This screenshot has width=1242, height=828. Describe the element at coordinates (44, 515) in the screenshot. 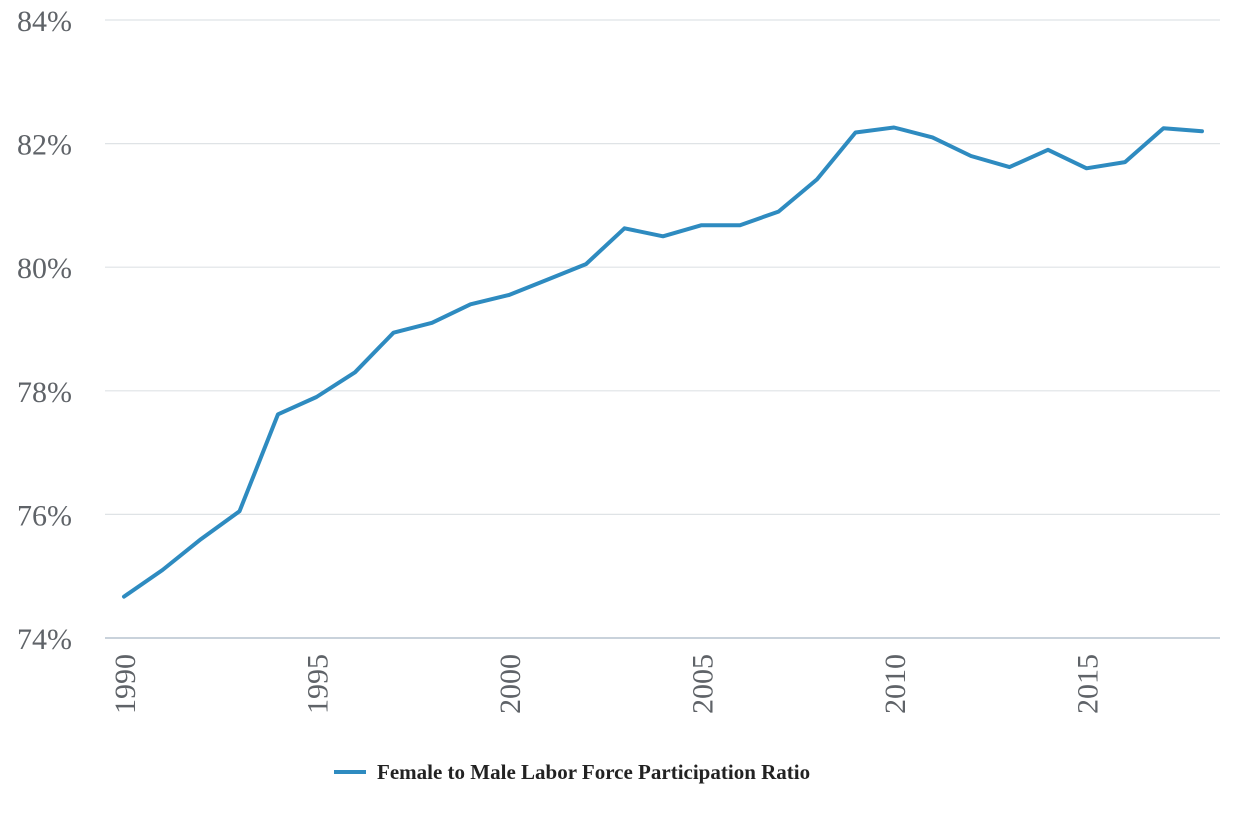

I see `y-tick-label-76: 76%` at that location.